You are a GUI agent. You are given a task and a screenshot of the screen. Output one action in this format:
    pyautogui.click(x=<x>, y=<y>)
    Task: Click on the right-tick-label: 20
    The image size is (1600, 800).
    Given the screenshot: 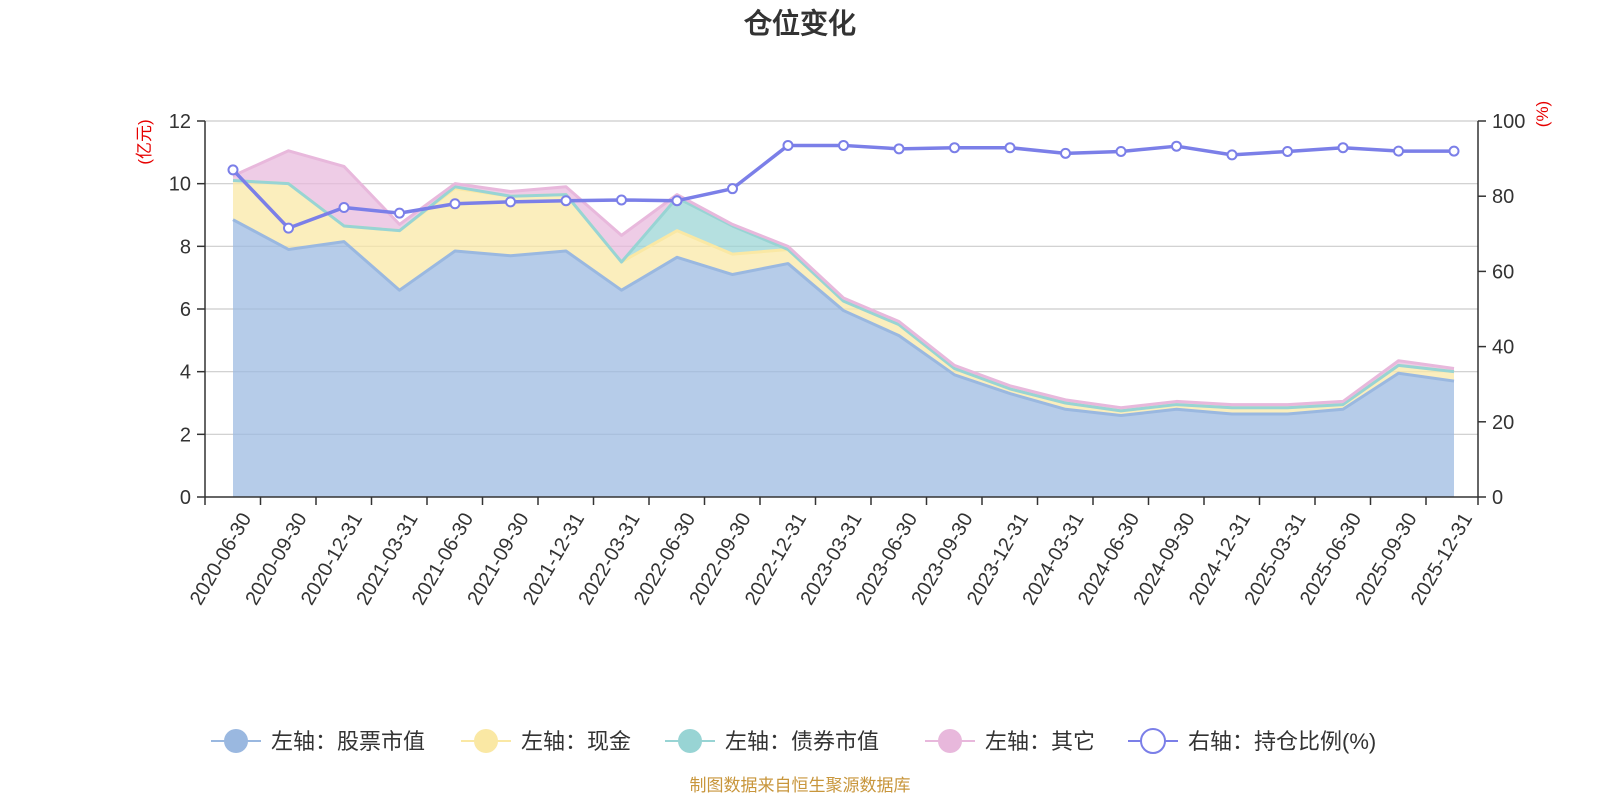 What is the action you would take?
    pyautogui.click(x=1503, y=423)
    